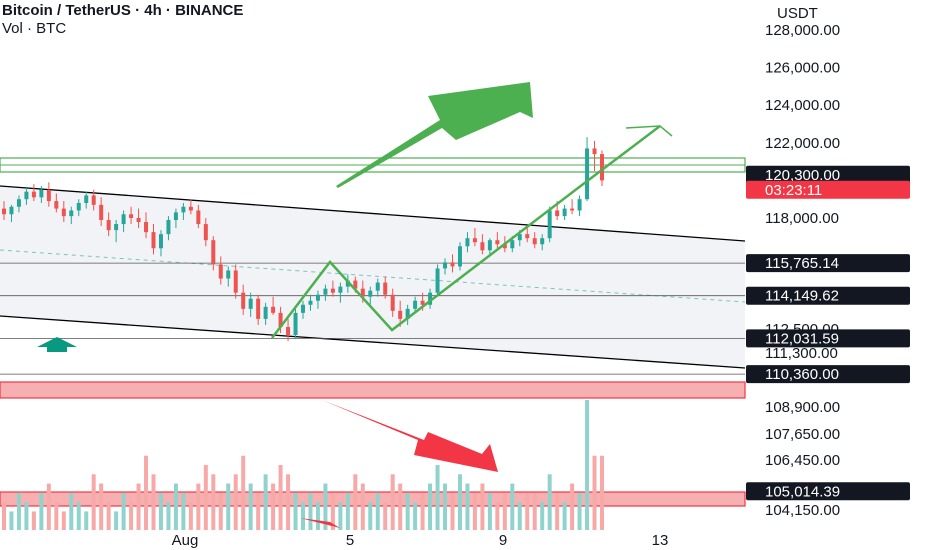 Image resolution: width=932 pixels, height=550 pixels. Describe the element at coordinates (123, 10) in the screenshot. I see `chart-title: Bitcoin / TetherUS · 4h · BINANCE` at that location.